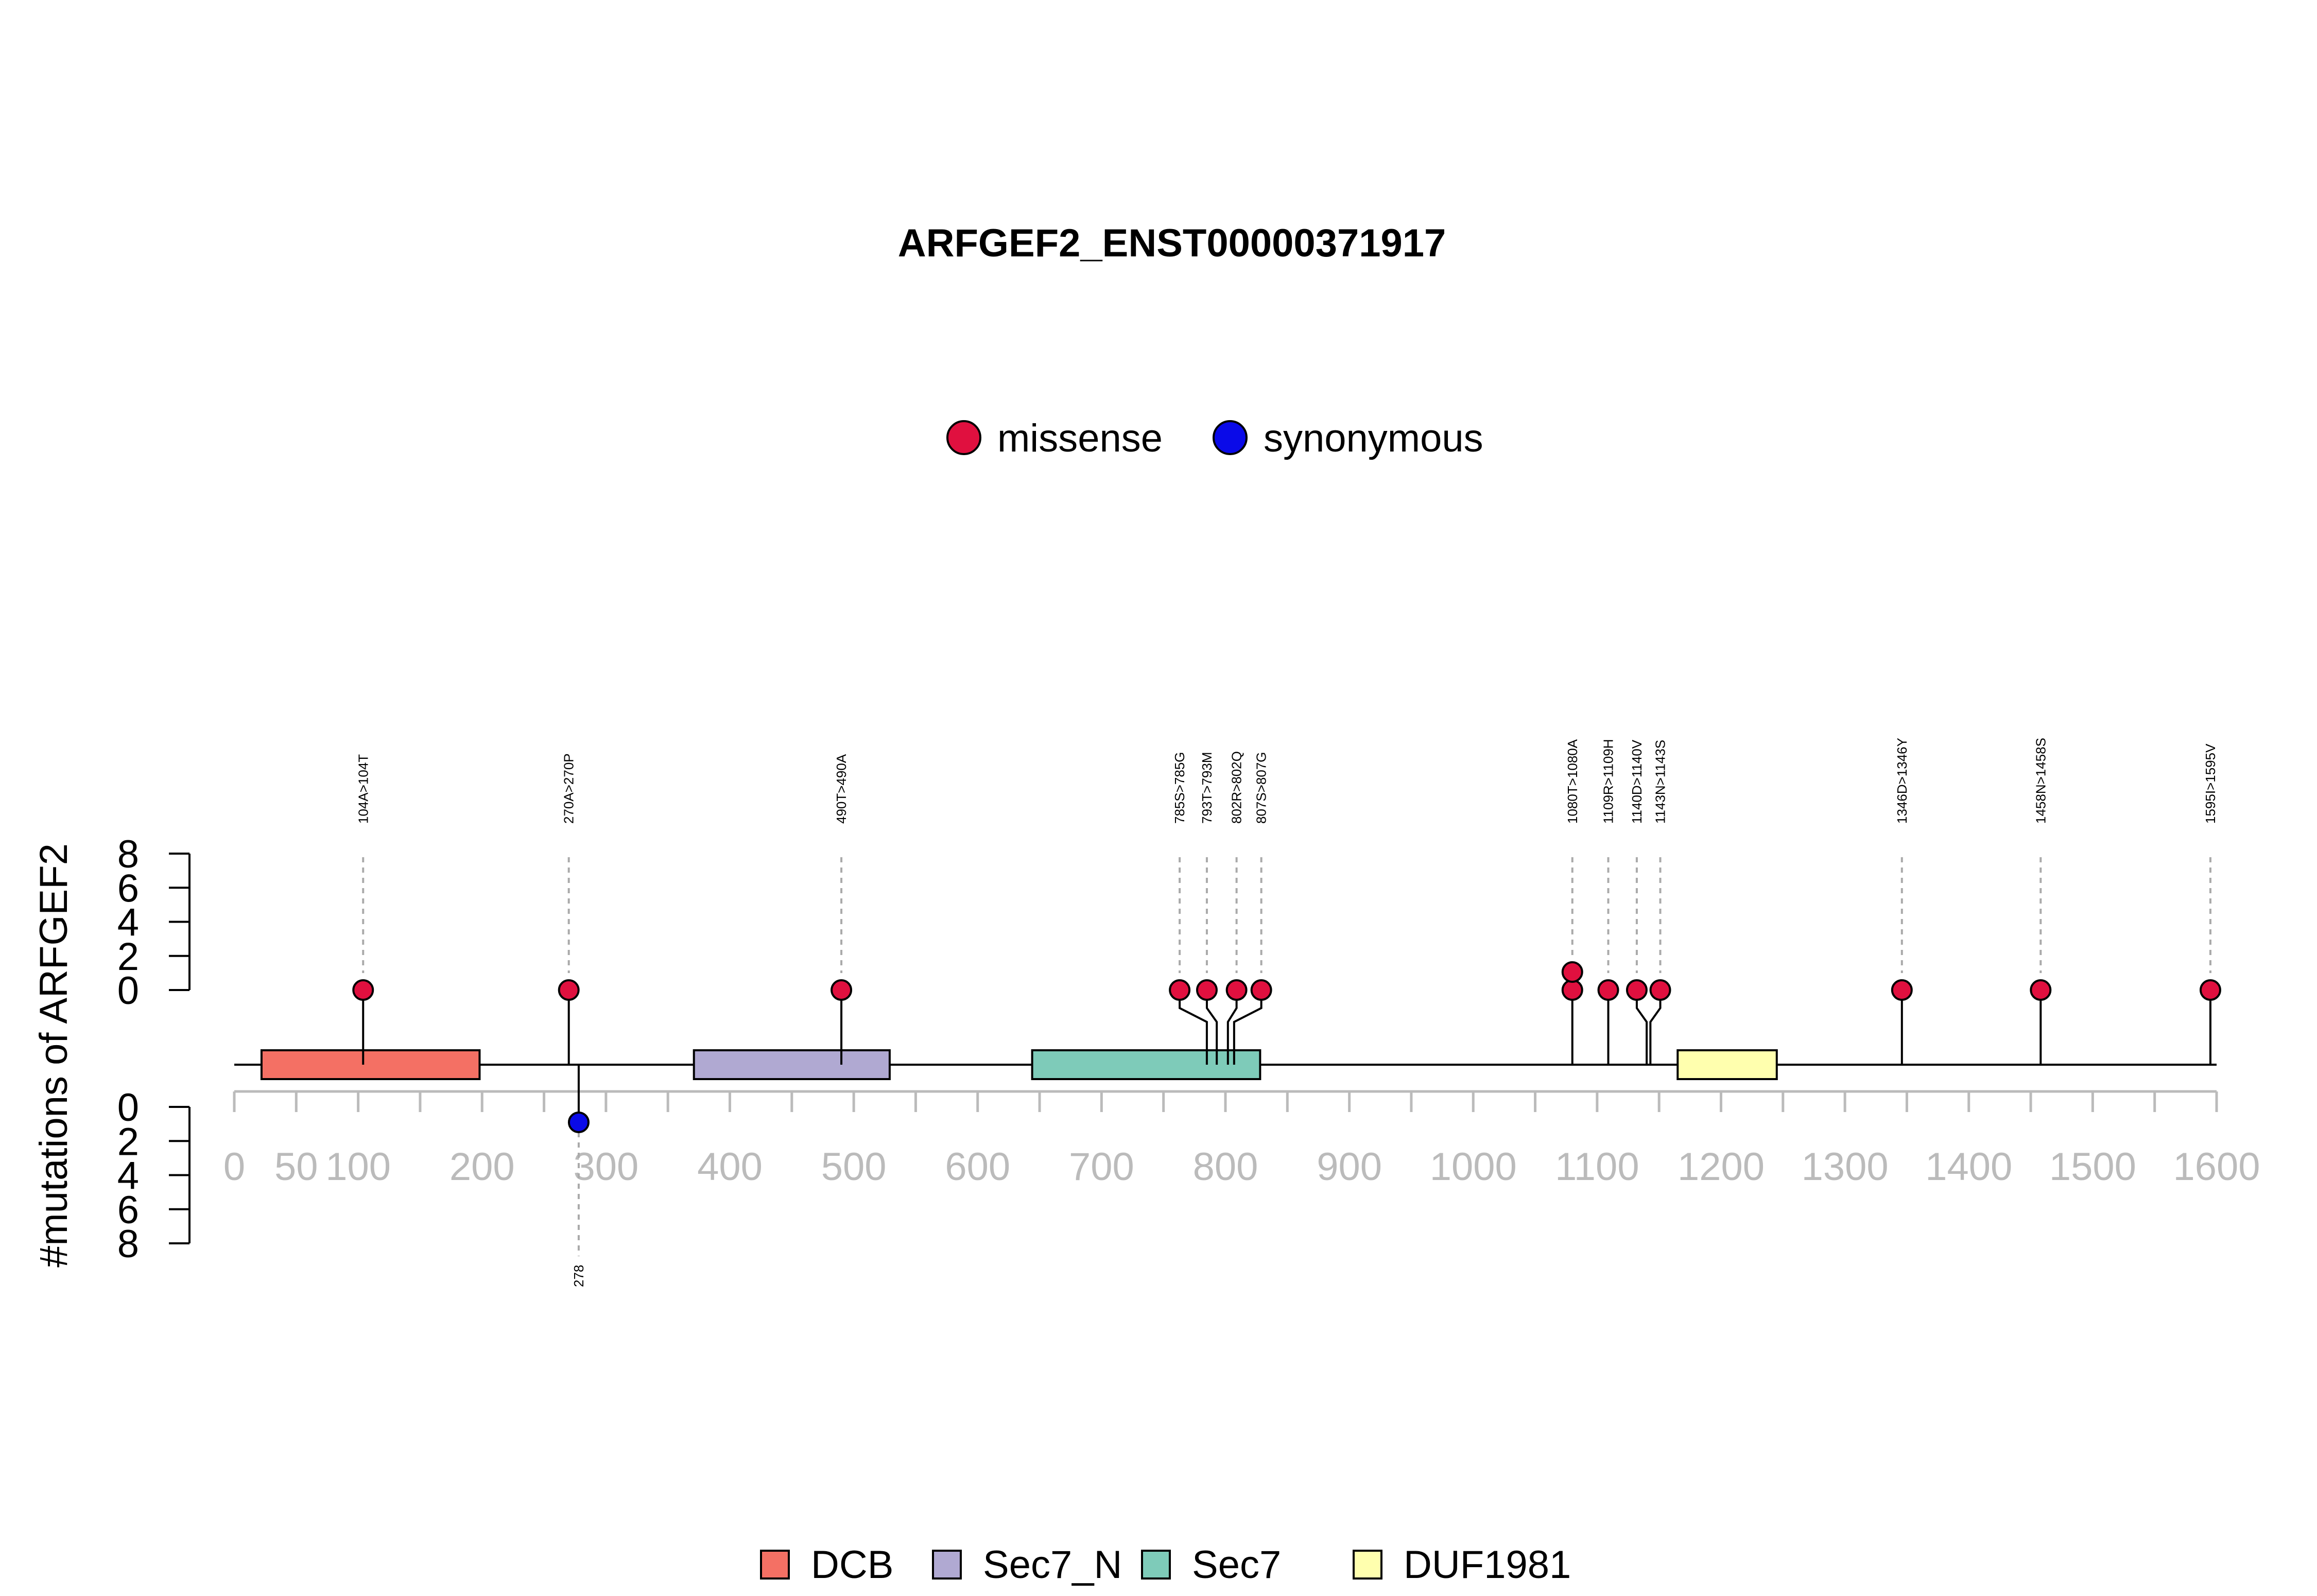 The height and width of the screenshot is (1596, 2317). Describe the element at coordinates (1968, 1167) in the screenshot. I see `x-tick-label: 1400` at that location.